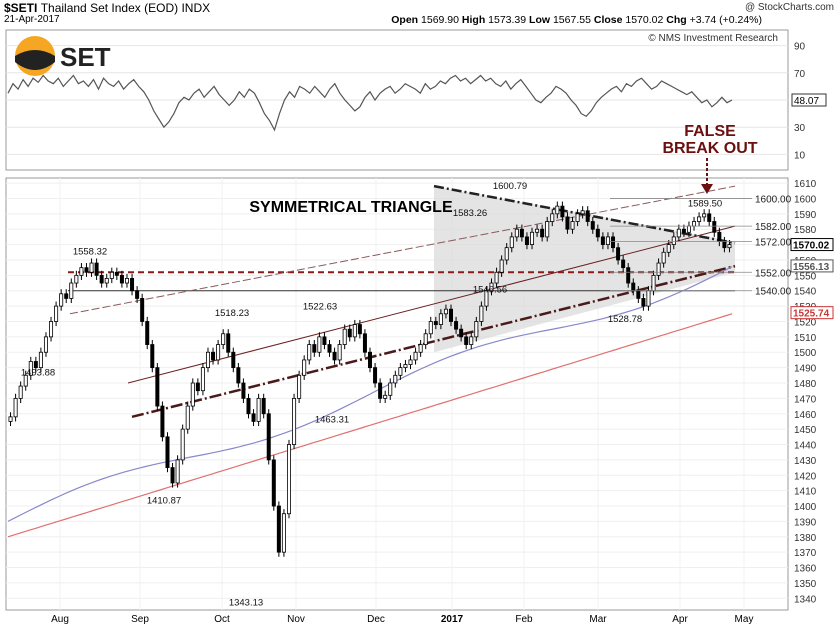 This screenshot has height=626, width=838. Describe the element at coordinates (35, 60) in the screenshot. I see `logo-wave-icon` at that location.